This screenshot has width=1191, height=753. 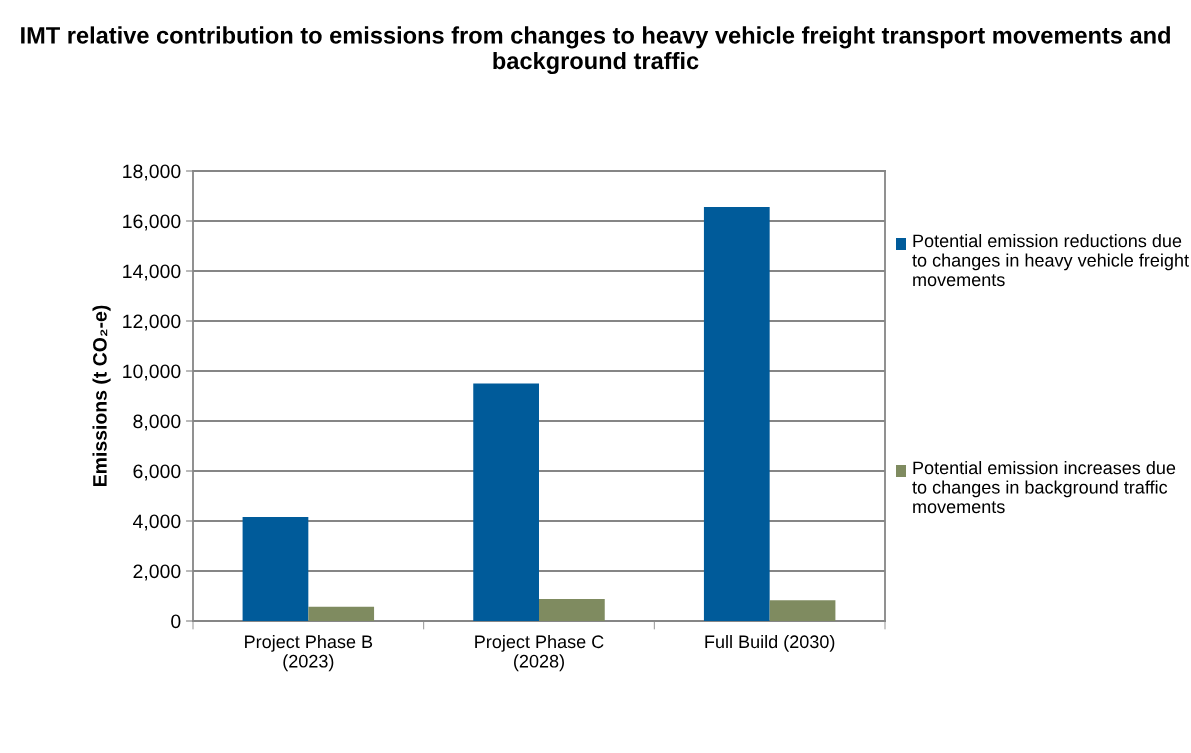 What do you see at coordinates (101, 395) in the screenshot?
I see `y-axis-title: Emissions (t CO₂-e)` at bounding box center [101, 395].